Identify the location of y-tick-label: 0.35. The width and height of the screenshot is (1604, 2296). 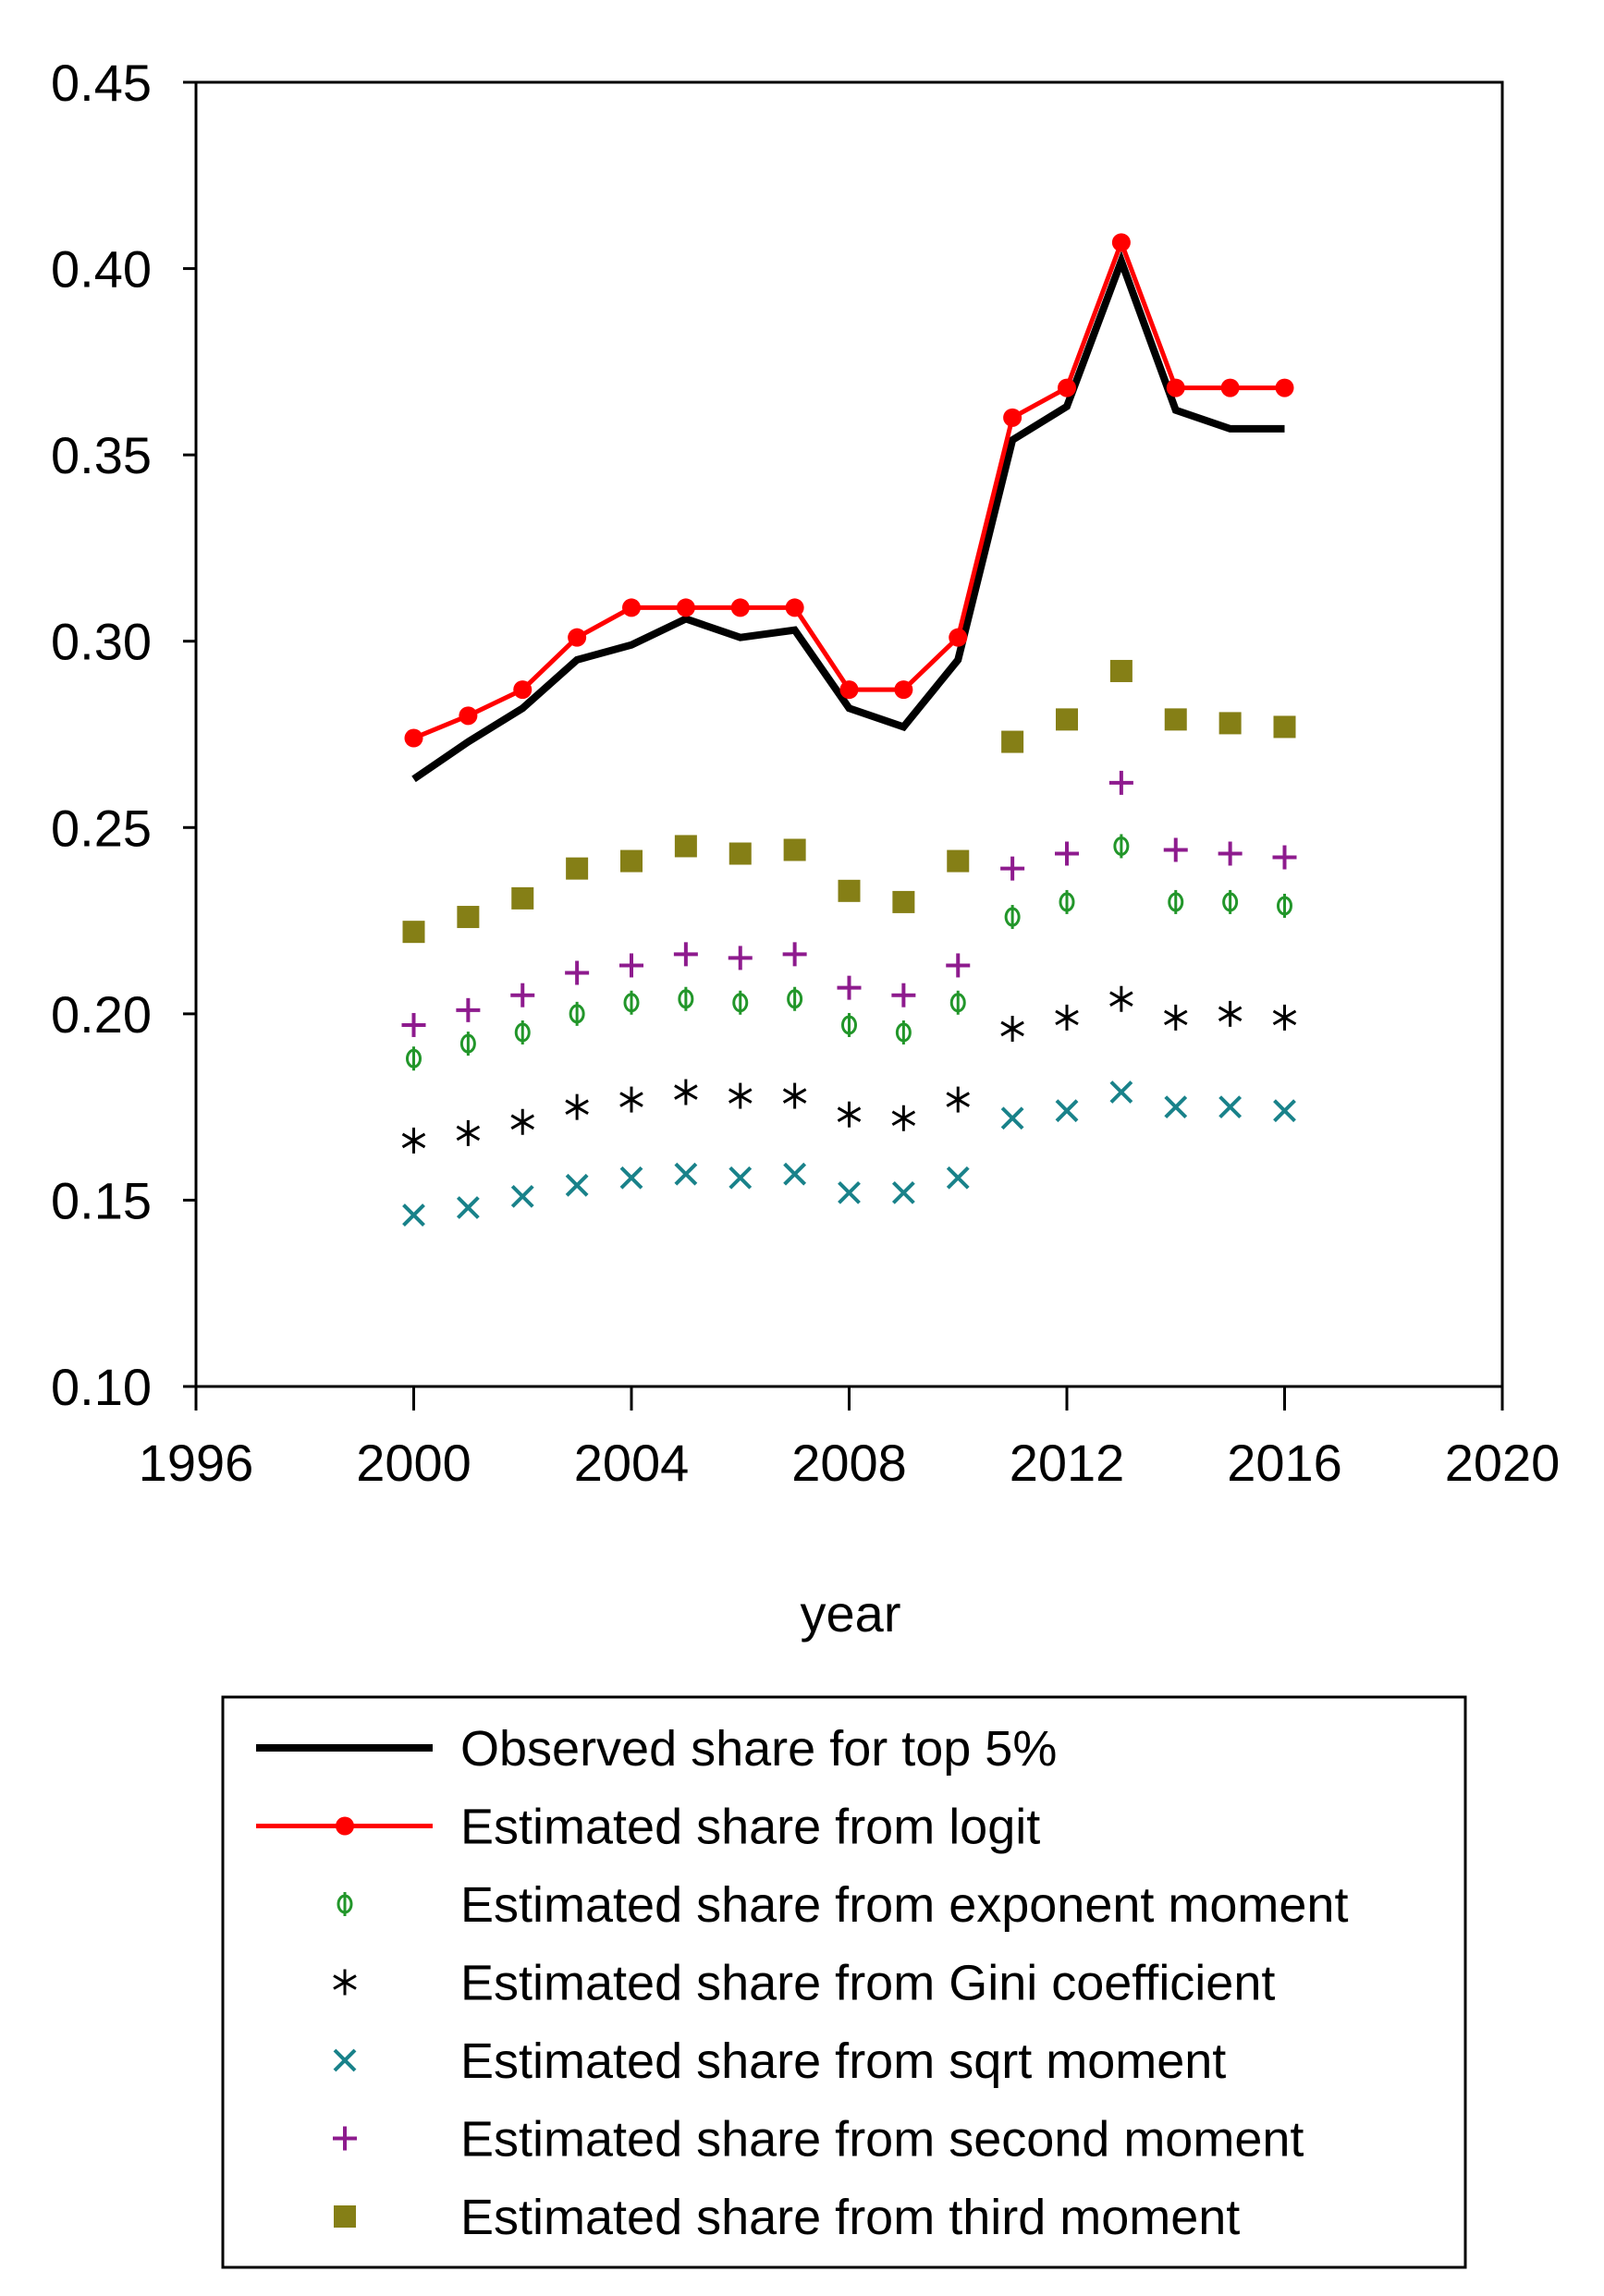
(101, 455).